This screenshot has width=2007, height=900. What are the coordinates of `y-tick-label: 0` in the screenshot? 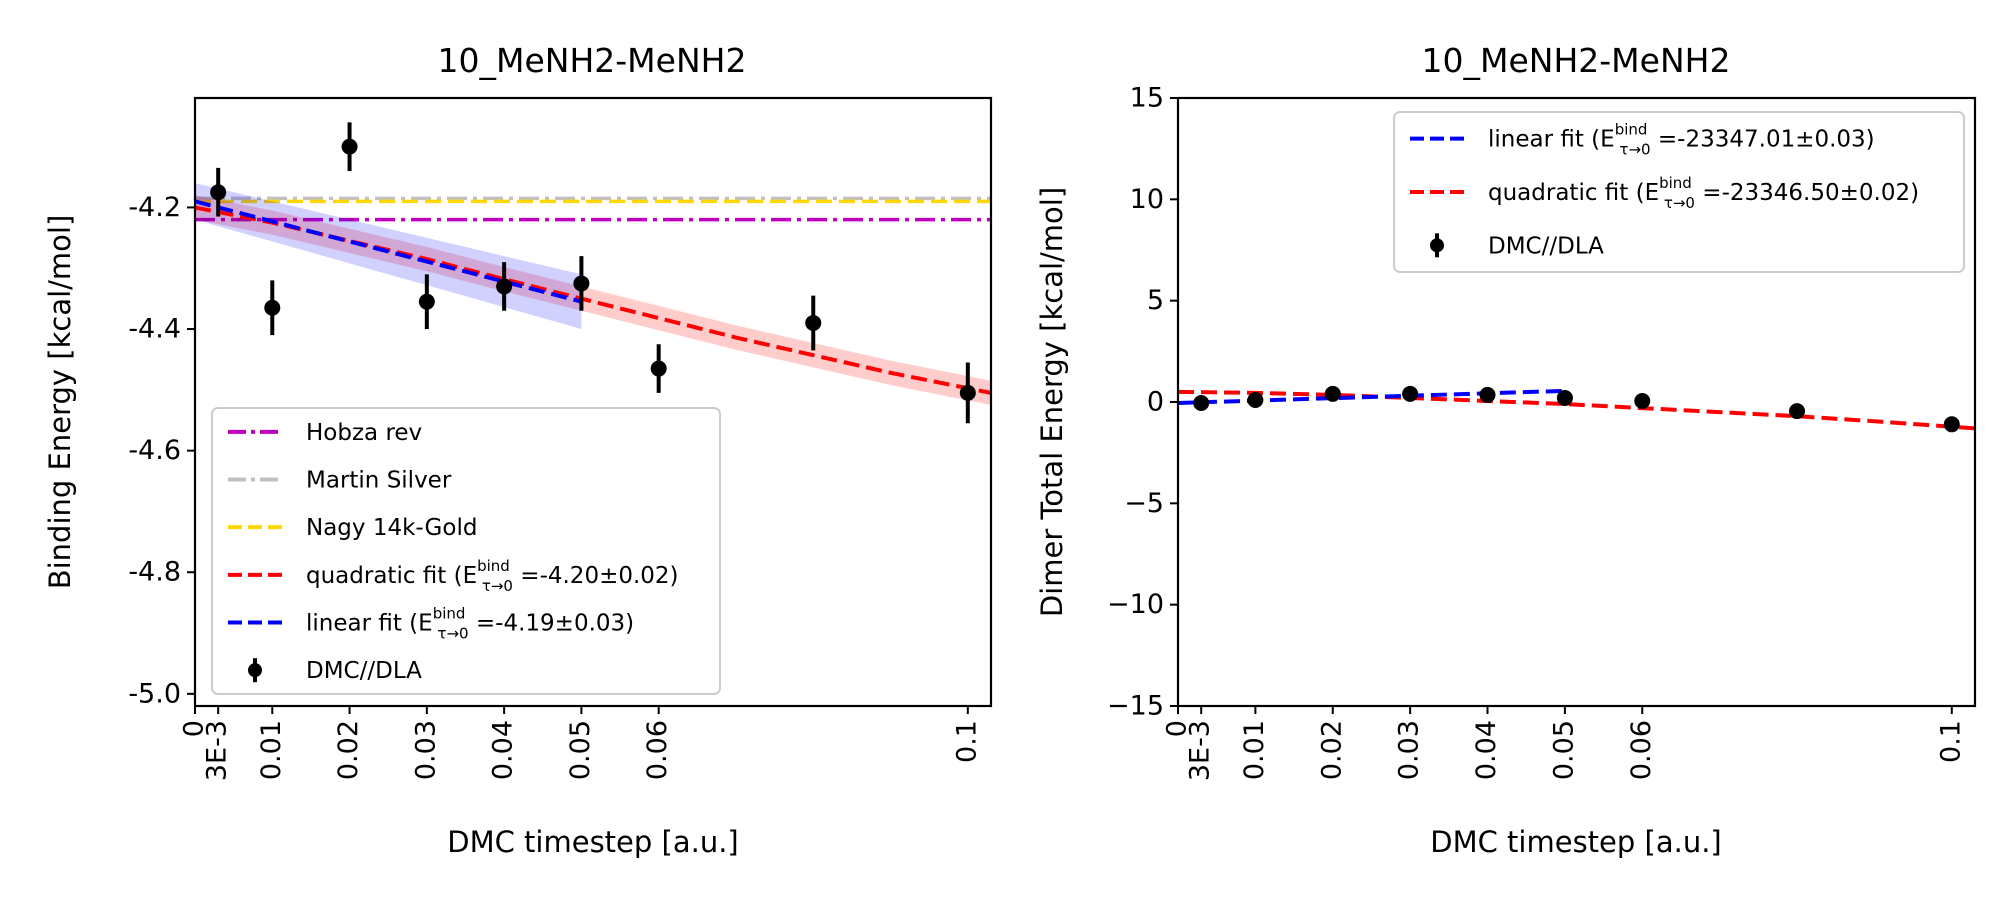 It's located at (1155, 402).